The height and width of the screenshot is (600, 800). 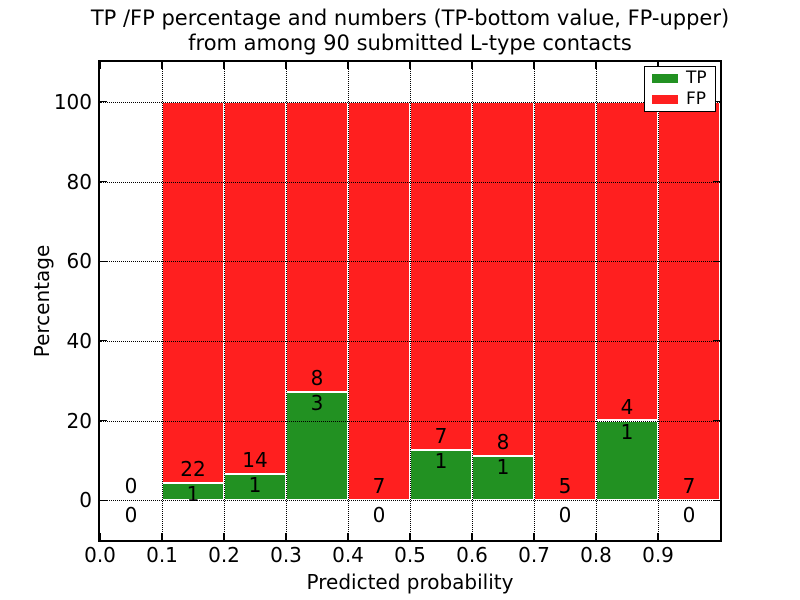 I want to click on x-tick-label: 0.9, so click(x=658, y=555).